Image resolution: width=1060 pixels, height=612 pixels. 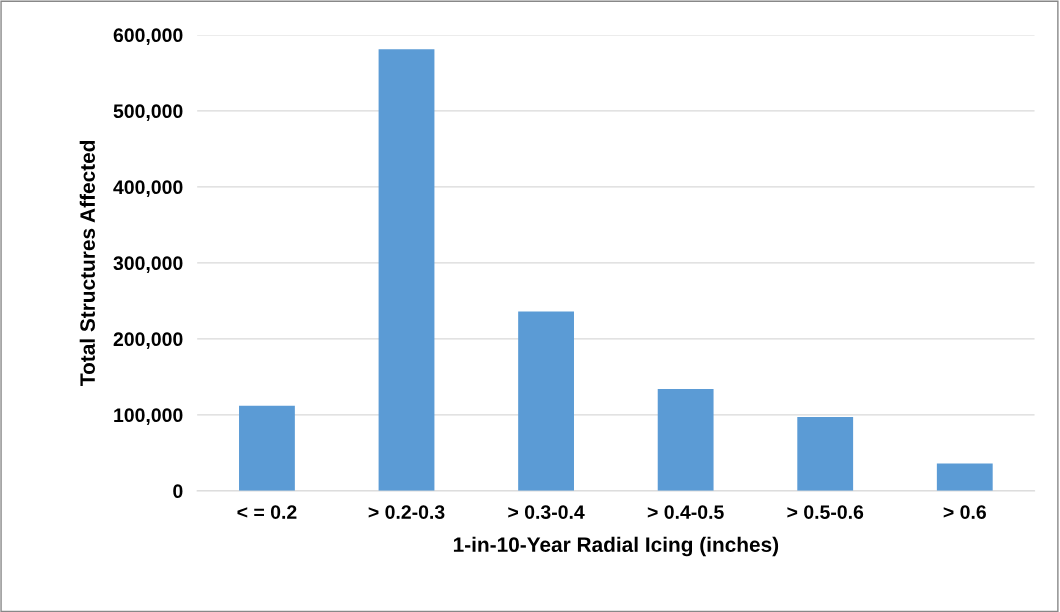 What do you see at coordinates (685, 512) in the screenshot?
I see `x-tick-label: > 0.4-0.5` at bounding box center [685, 512].